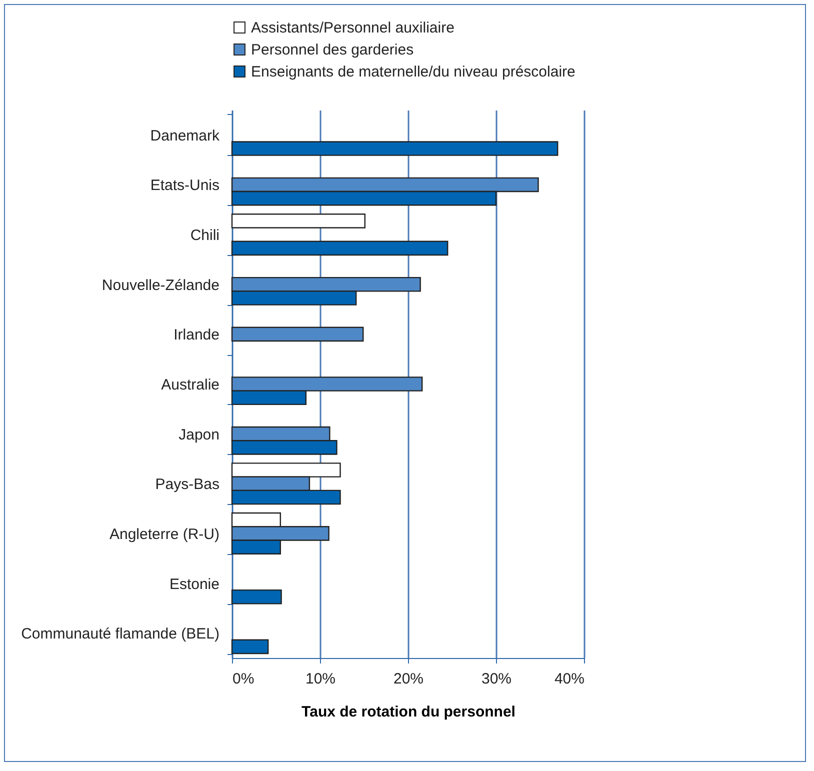 The width and height of the screenshot is (814, 771). Describe the element at coordinates (185, 135) in the screenshot. I see `y-tick-label: Danemark` at that location.